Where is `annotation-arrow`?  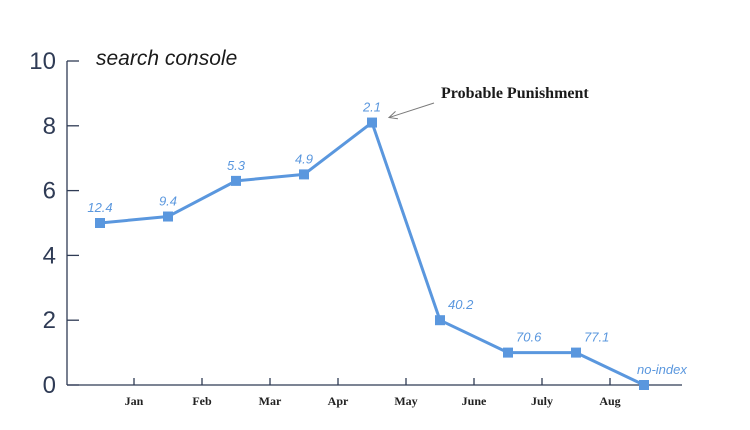
annotation-arrow is located at coordinates (411, 110).